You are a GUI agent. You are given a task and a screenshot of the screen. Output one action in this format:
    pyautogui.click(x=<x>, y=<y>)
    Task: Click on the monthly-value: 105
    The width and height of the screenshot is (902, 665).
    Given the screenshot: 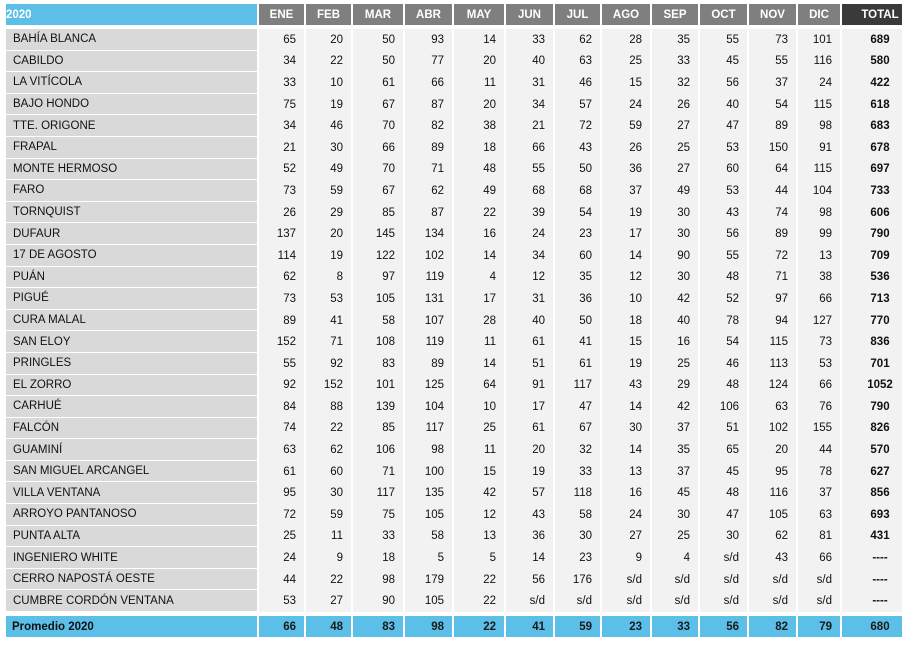 What is the action you would take?
    pyautogui.click(x=428, y=515)
    